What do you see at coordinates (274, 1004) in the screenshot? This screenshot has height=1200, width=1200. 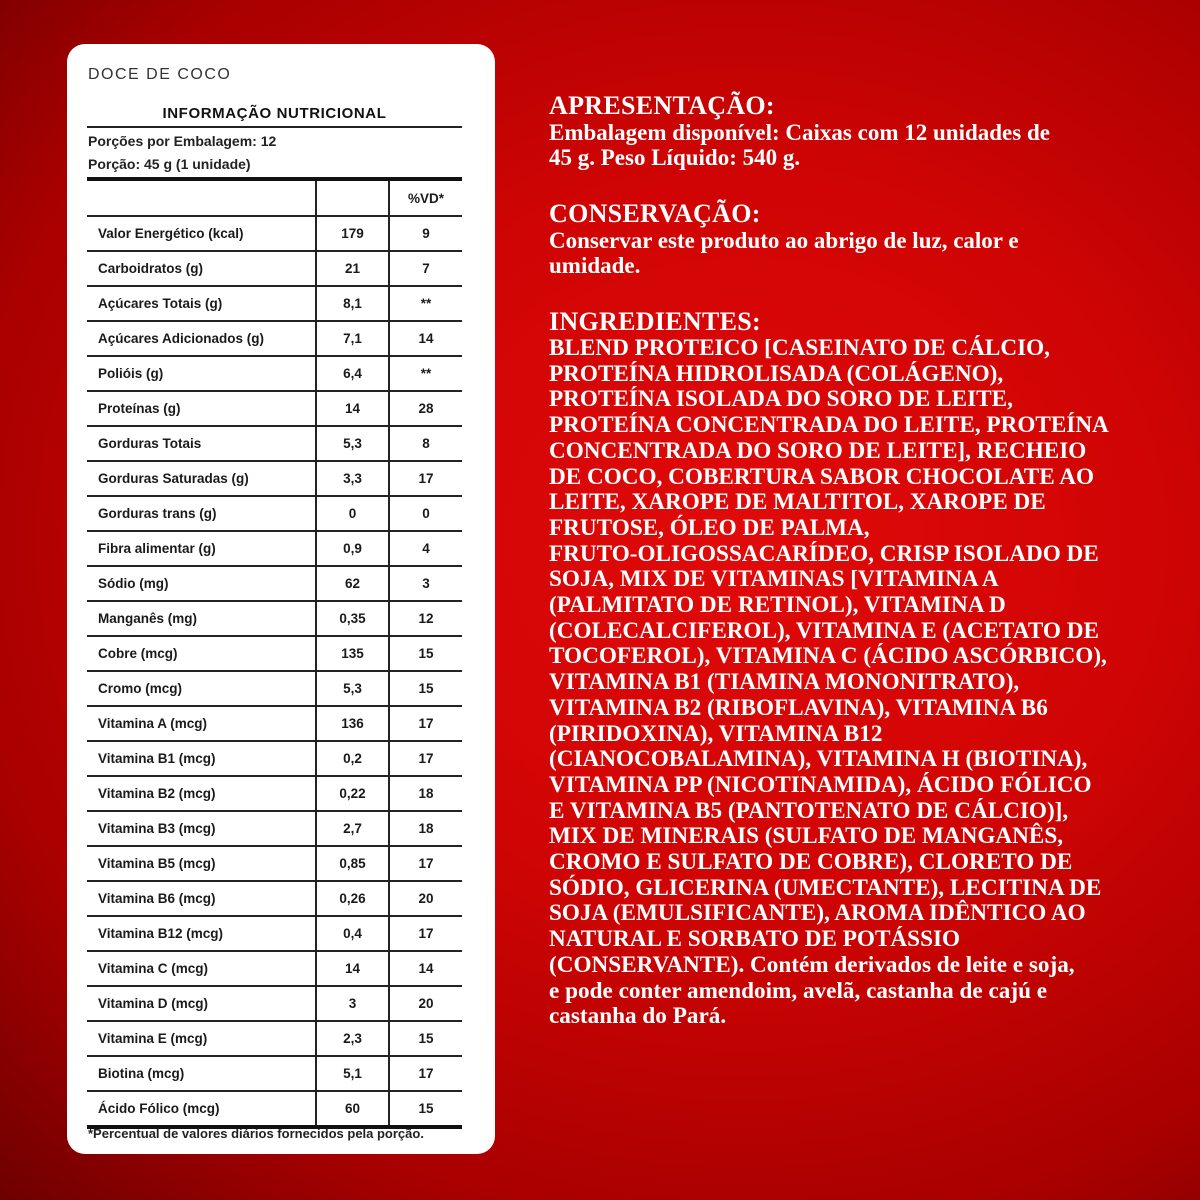 I see `table-row: Vitamina D (mcg) 3 20` at bounding box center [274, 1004].